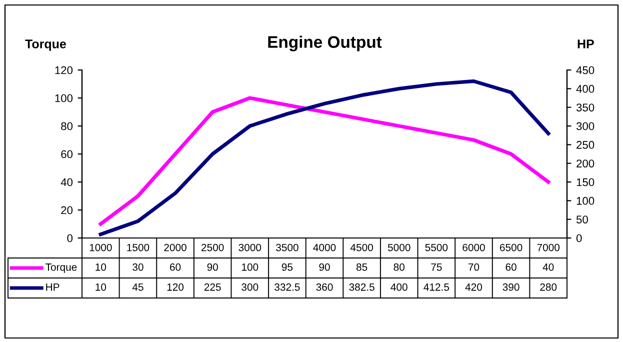 Image resolution: width=623 pixels, height=342 pixels. Describe the element at coordinates (585, 108) in the screenshot. I see `y2-tick-label: 350` at that location.